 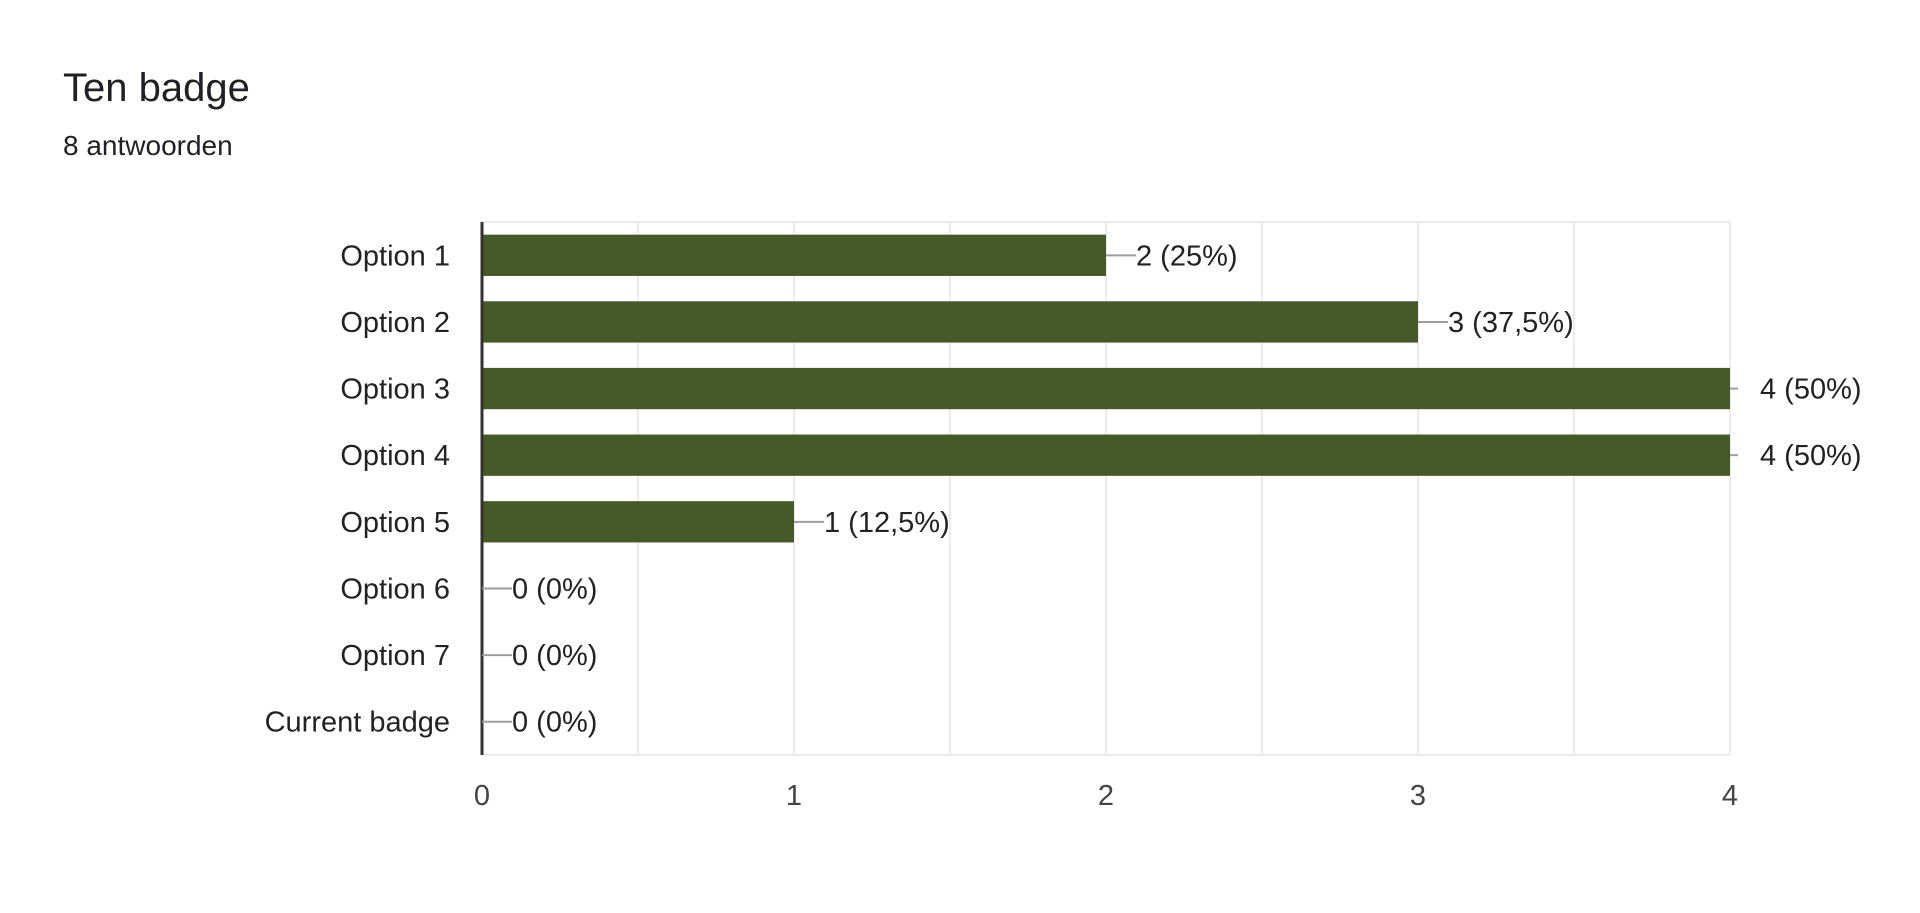 I want to click on x-tick-label: 3, so click(x=1418, y=796).